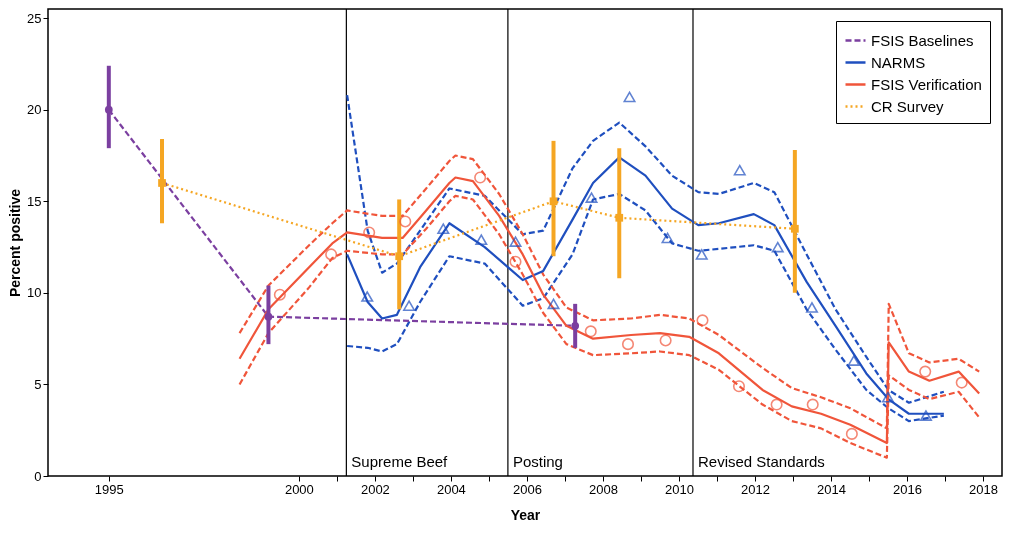 This screenshot has height=542, width=1024. Describe the element at coordinates (537, 461) in the screenshot. I see `ref-line-label: Posting` at that location.